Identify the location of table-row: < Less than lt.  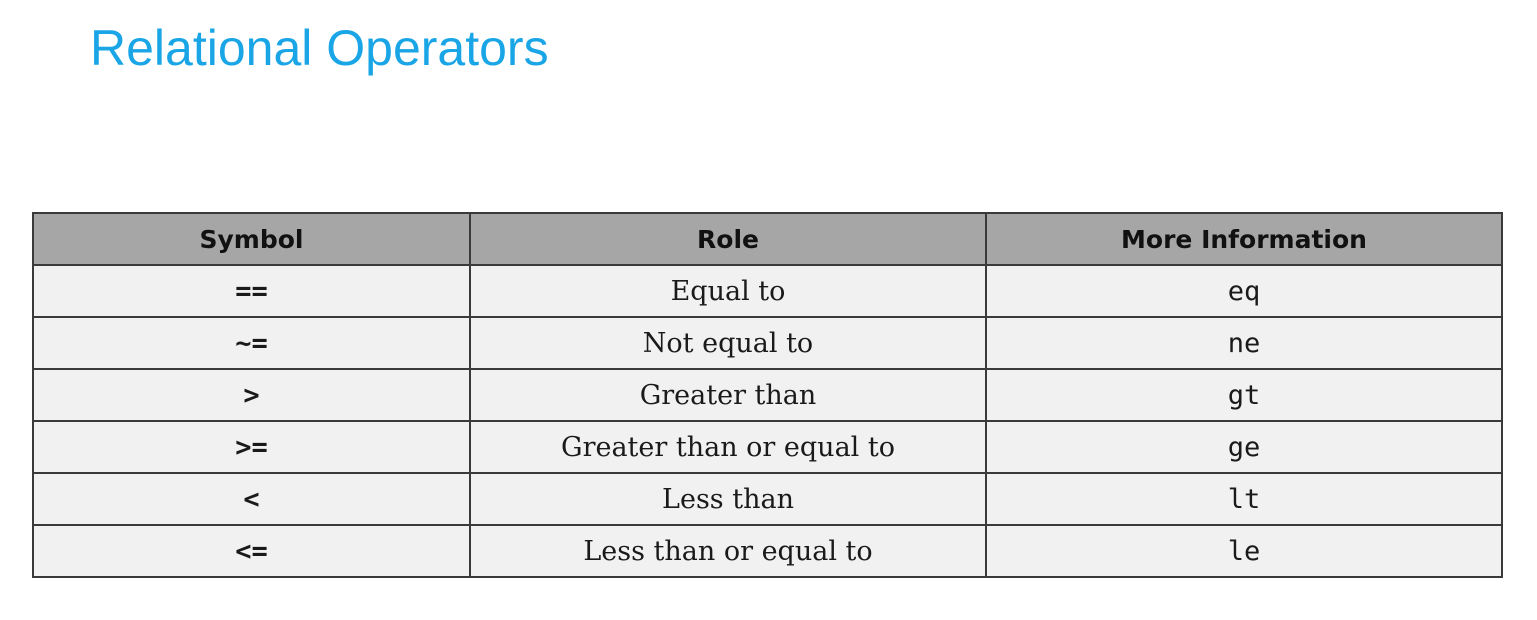
(767, 499).